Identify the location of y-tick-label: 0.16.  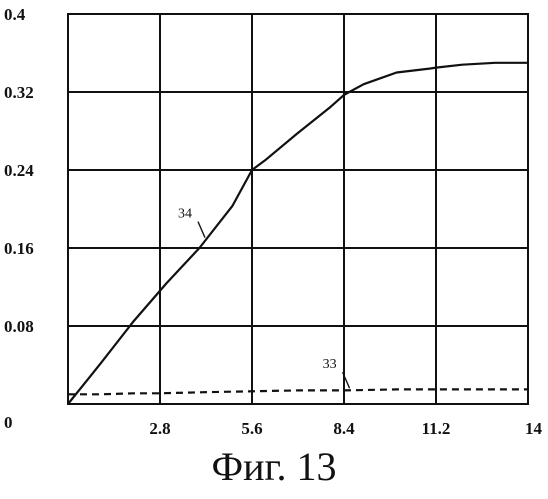
(19, 248).